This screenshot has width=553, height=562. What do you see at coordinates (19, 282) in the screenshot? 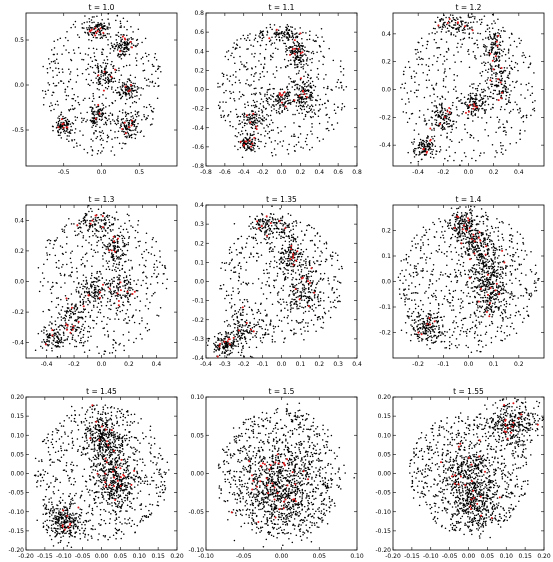
I see `y-tick-label: 0.0` at bounding box center [19, 282].